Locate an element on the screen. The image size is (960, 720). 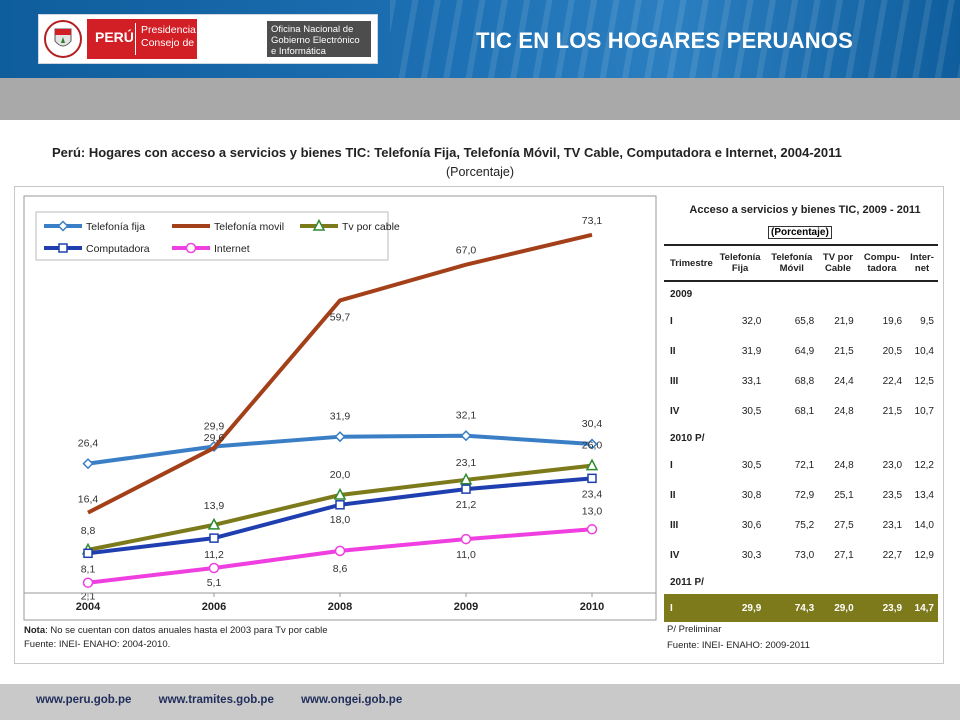
table-cell: 13,4 is located at coordinates (924, 495).